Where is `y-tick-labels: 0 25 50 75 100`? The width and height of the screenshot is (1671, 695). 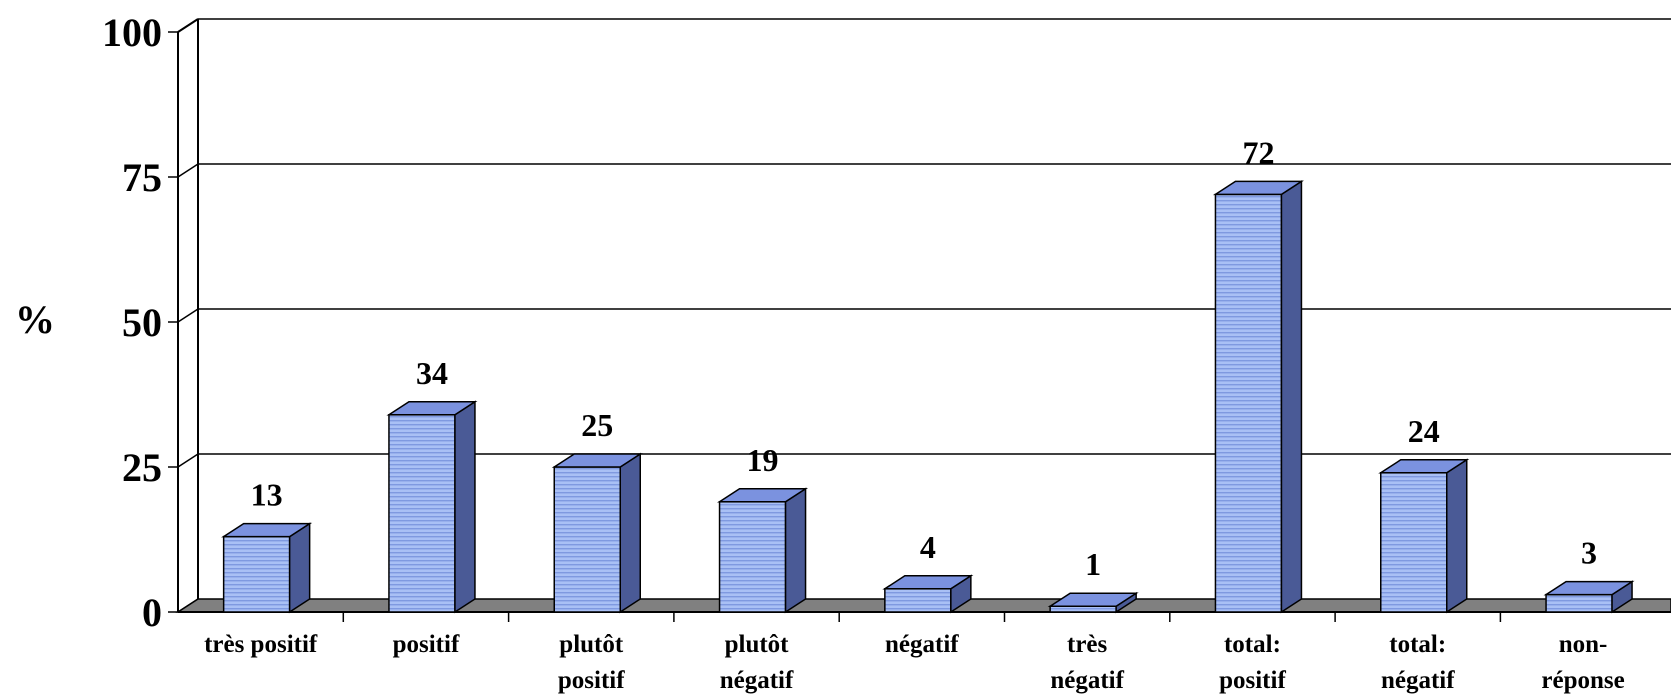 y-tick-labels: 0 25 50 75 100 is located at coordinates (132, 322).